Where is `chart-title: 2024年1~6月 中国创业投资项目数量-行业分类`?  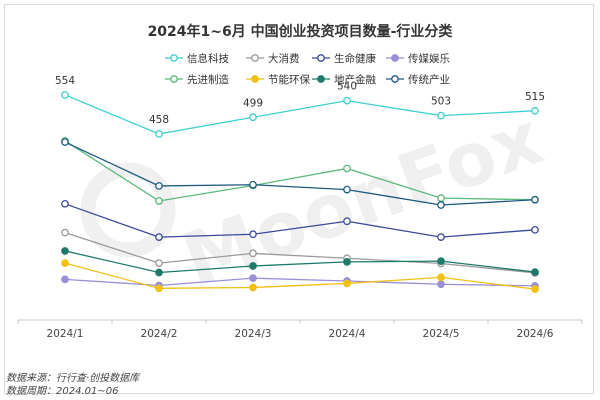 chart-title: 2024年1~6月 中国创业投资项目数量-行业分类 is located at coordinates (301, 31).